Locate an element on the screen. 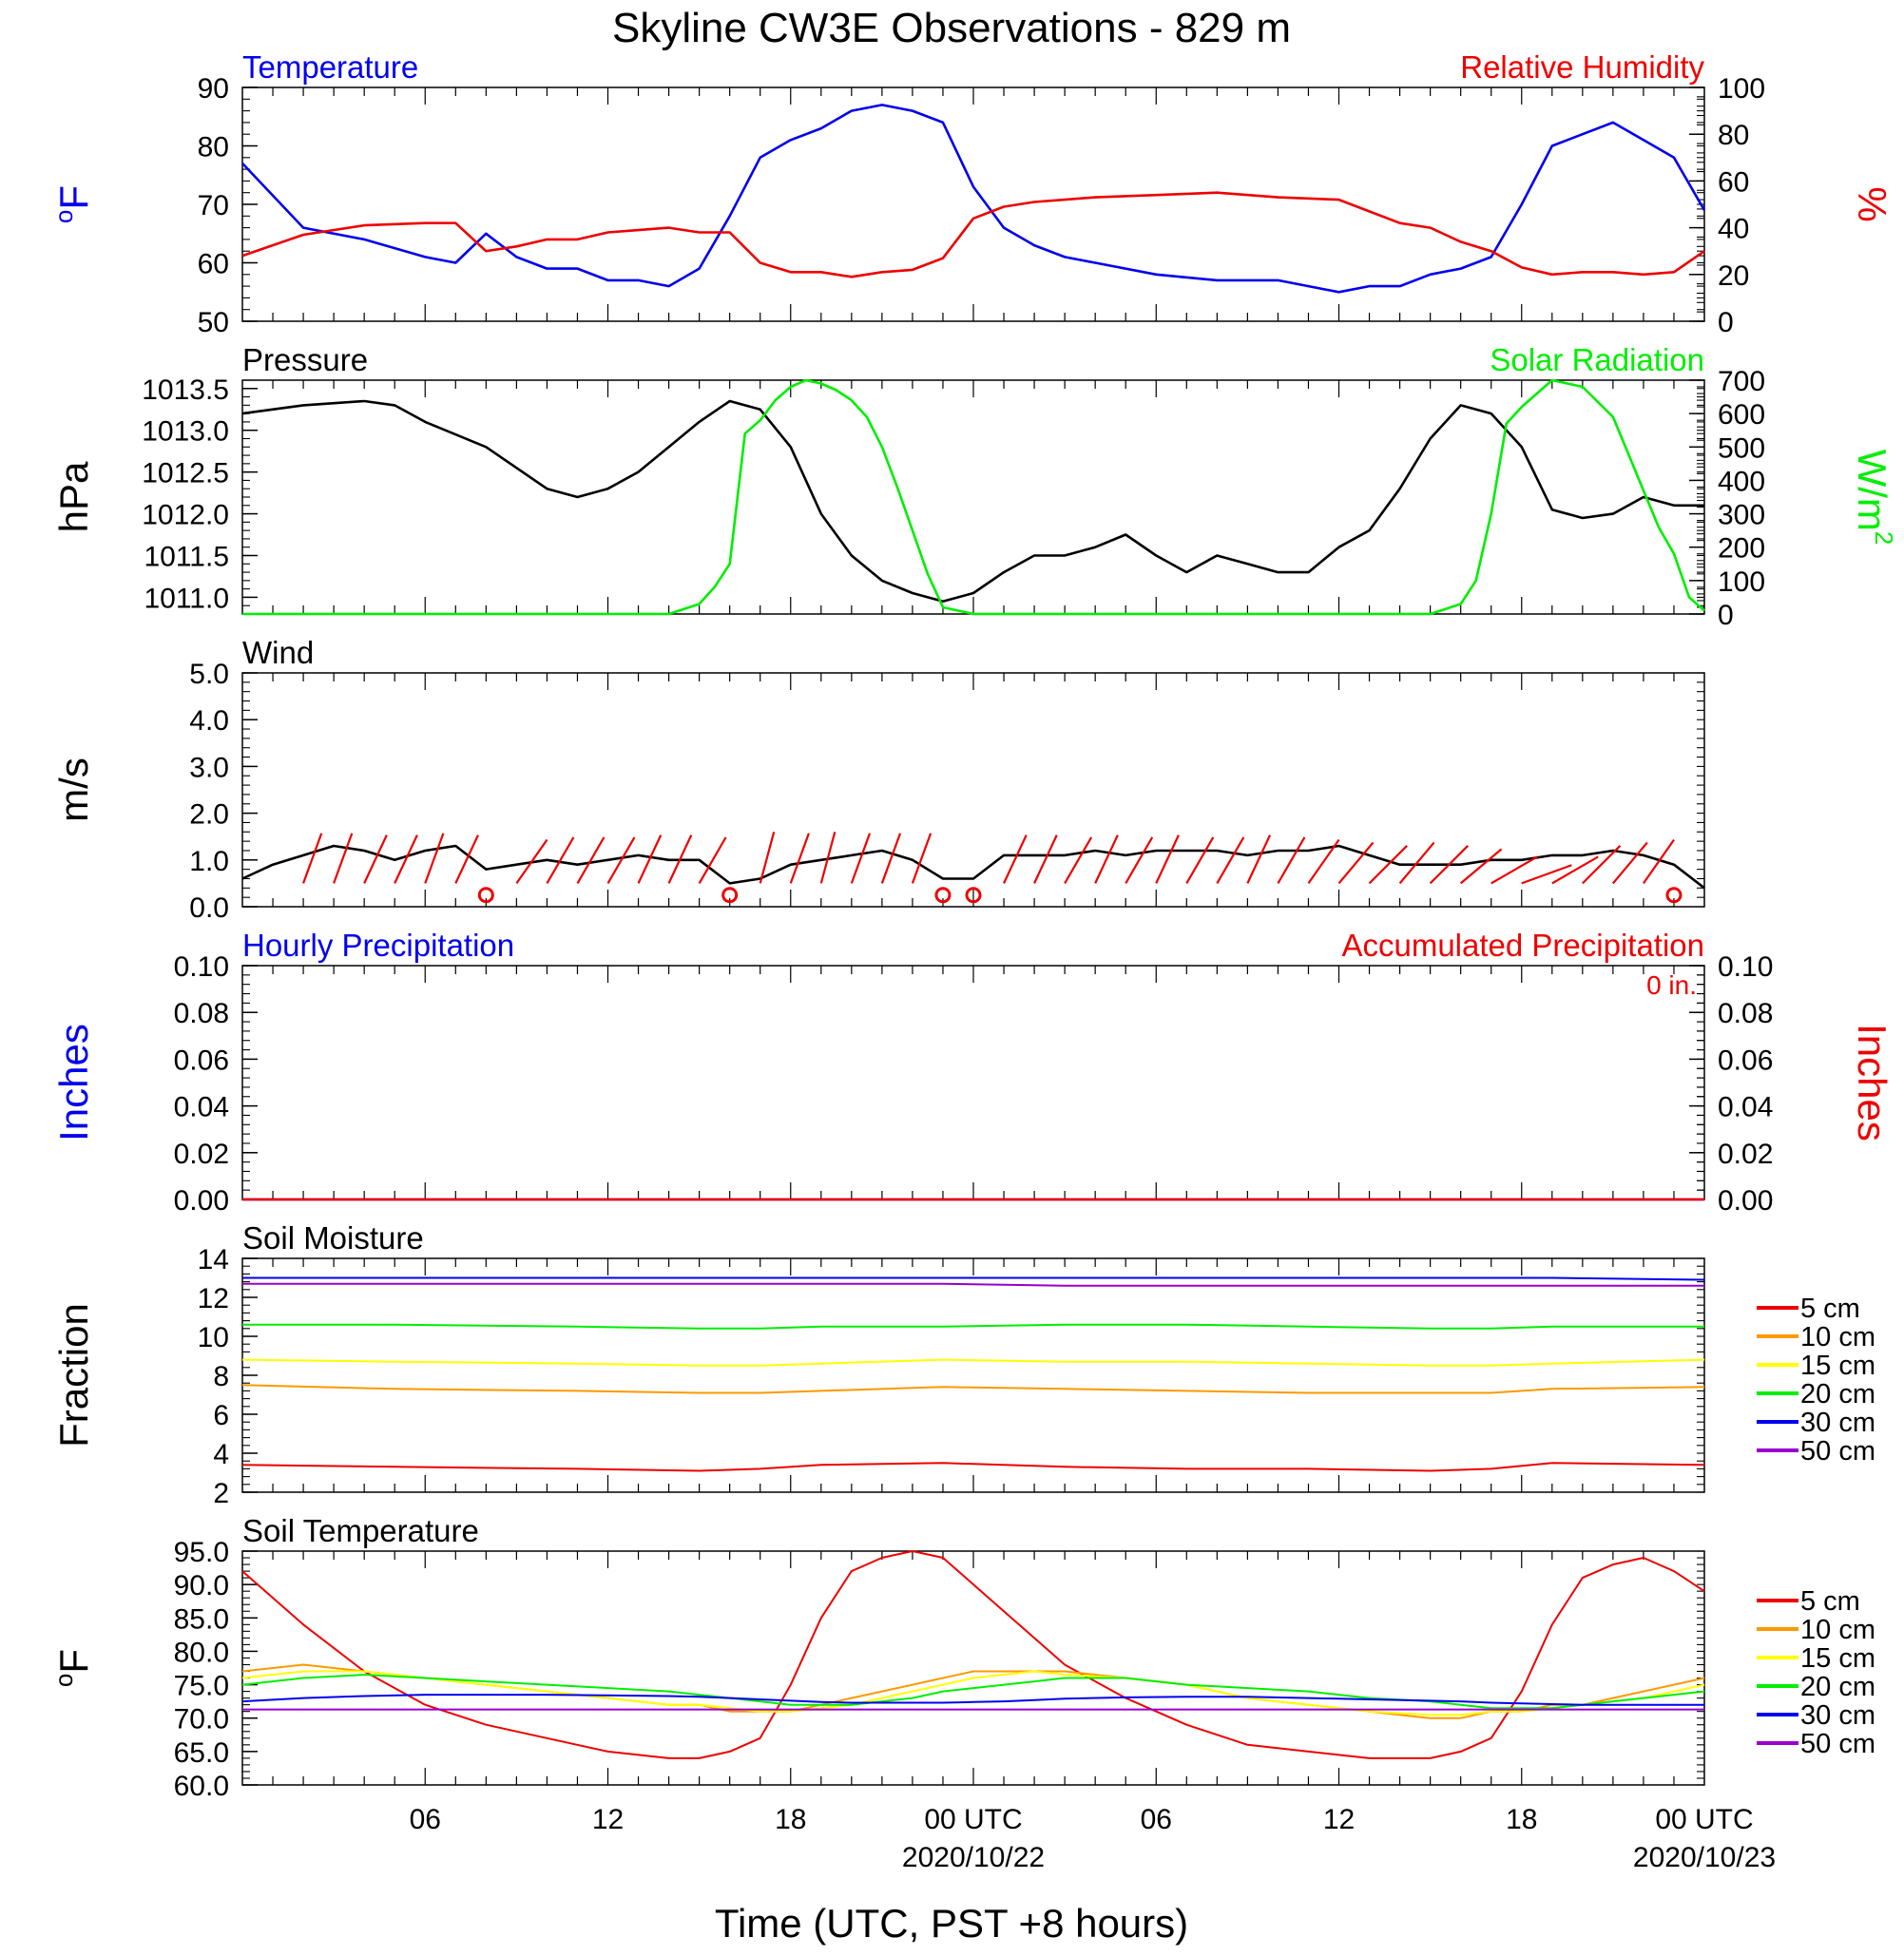 This screenshot has width=1904, height=1956. y-right-tick-label: 600 is located at coordinates (1741, 415).